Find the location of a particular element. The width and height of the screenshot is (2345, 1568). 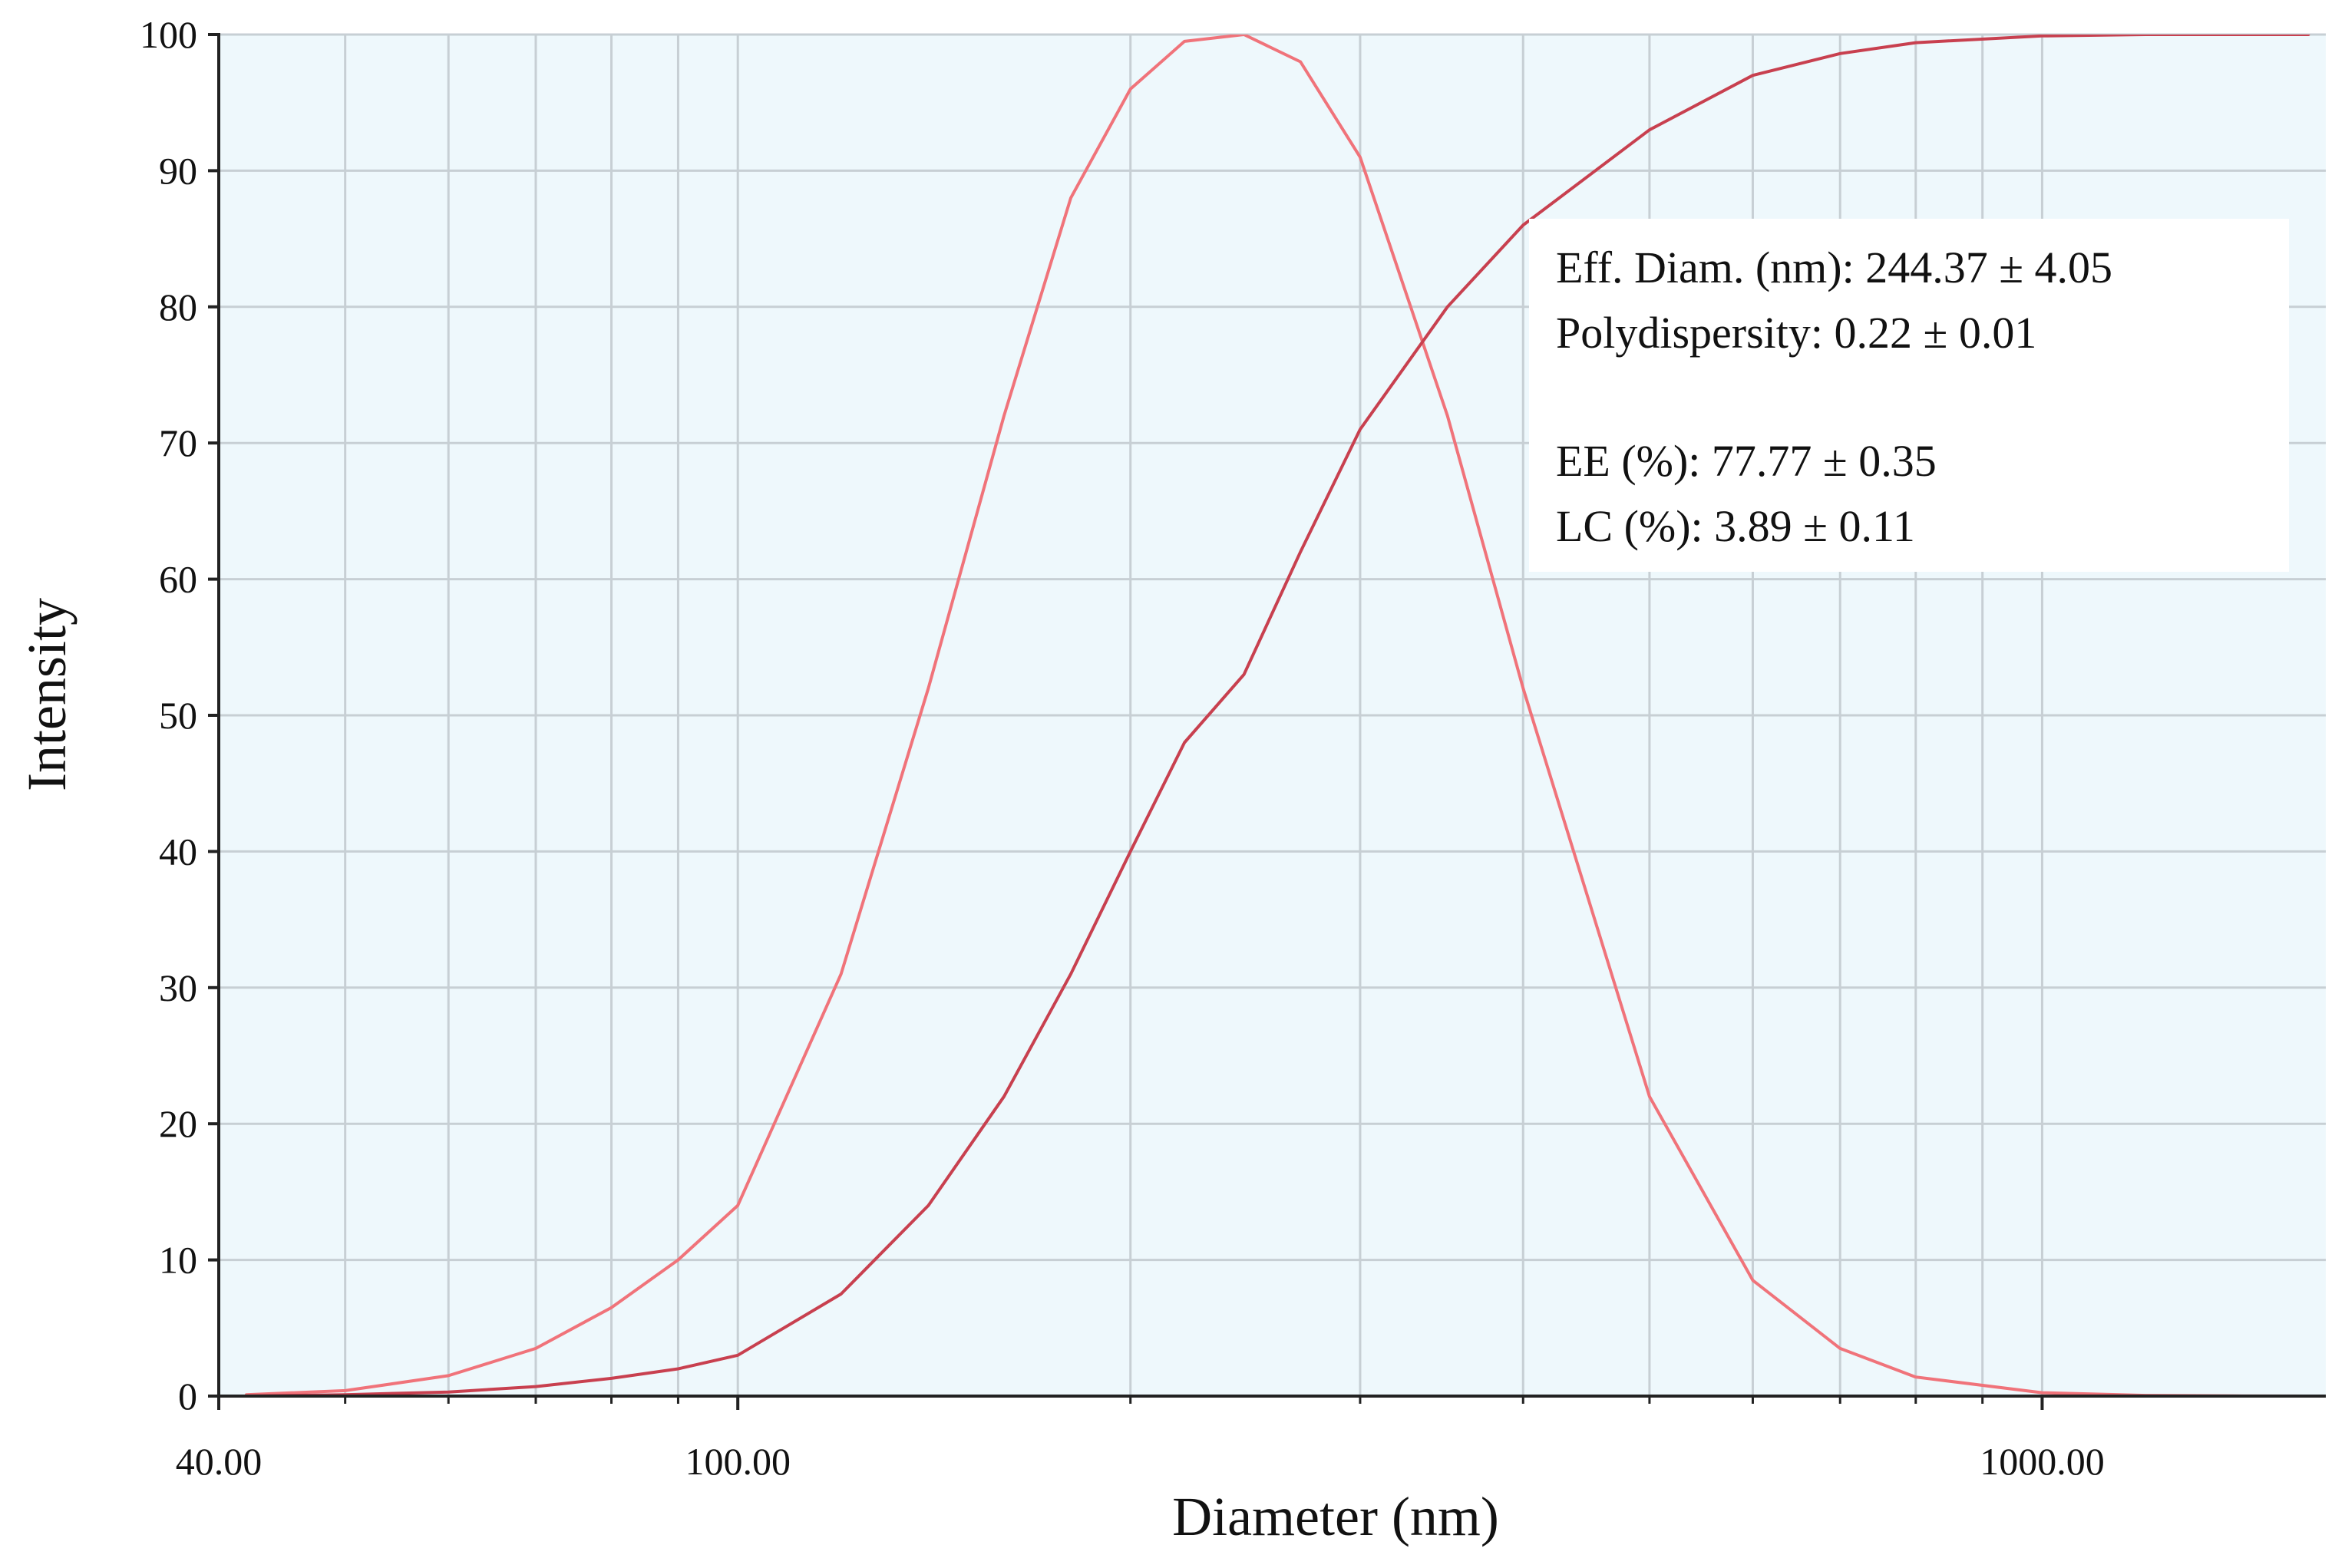

y-tick-label: 40 is located at coordinates (178, 851).